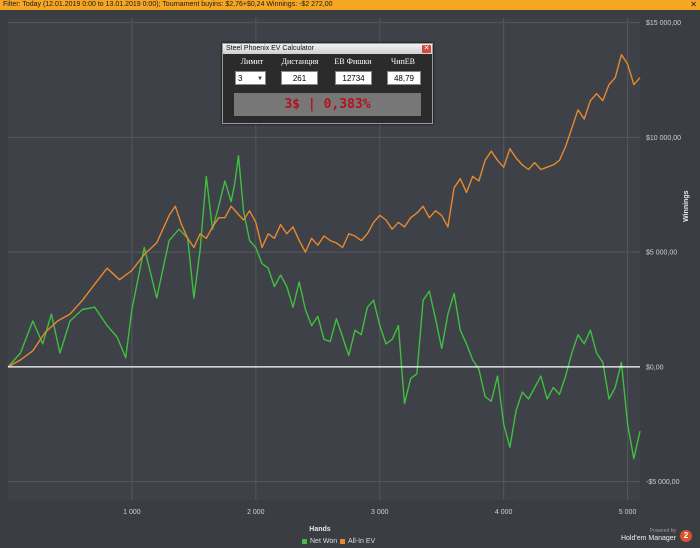  Describe the element at coordinates (342, 541) in the screenshot. I see `legend-swatch-all-in-ev` at that location.